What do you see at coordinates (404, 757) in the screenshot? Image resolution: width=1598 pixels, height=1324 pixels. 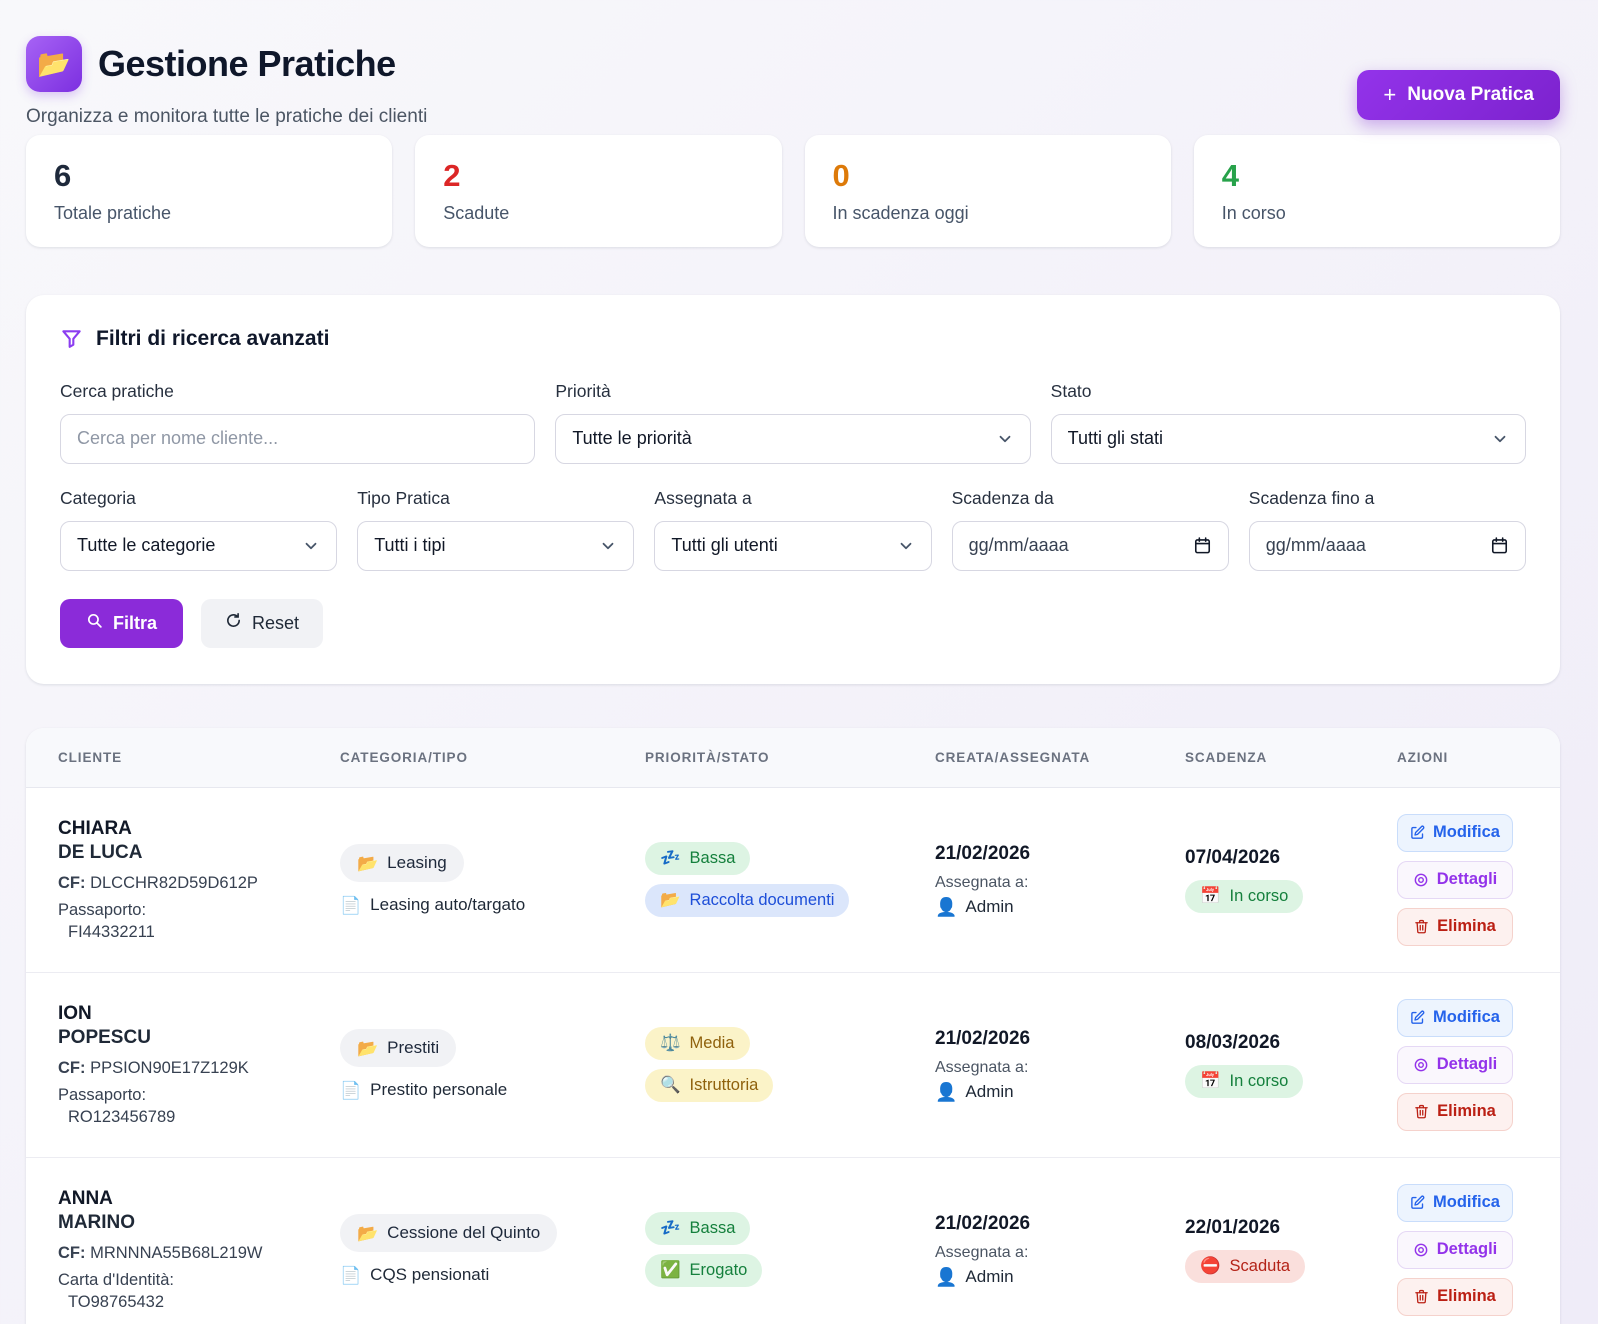 I see `col-categoria-tipo: CATEGORIA/TIPO` at bounding box center [404, 757].